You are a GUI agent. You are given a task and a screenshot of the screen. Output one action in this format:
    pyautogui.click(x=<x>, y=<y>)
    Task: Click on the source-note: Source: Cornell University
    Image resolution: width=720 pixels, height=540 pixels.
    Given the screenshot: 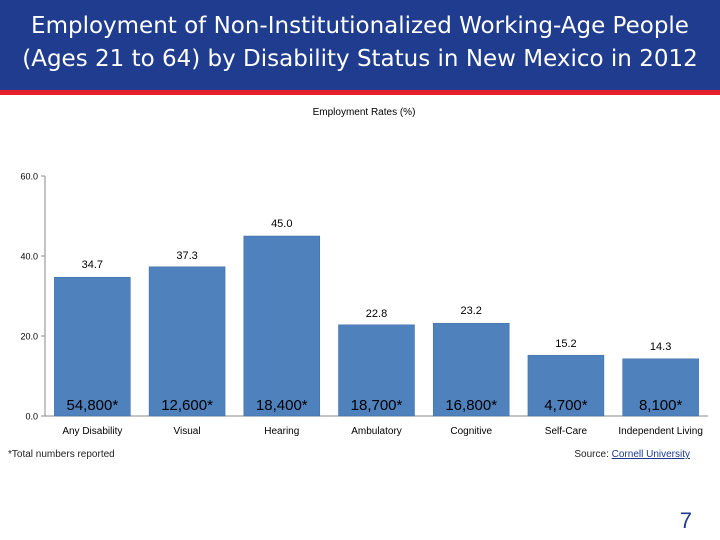 What is the action you would take?
    pyautogui.click(x=632, y=454)
    